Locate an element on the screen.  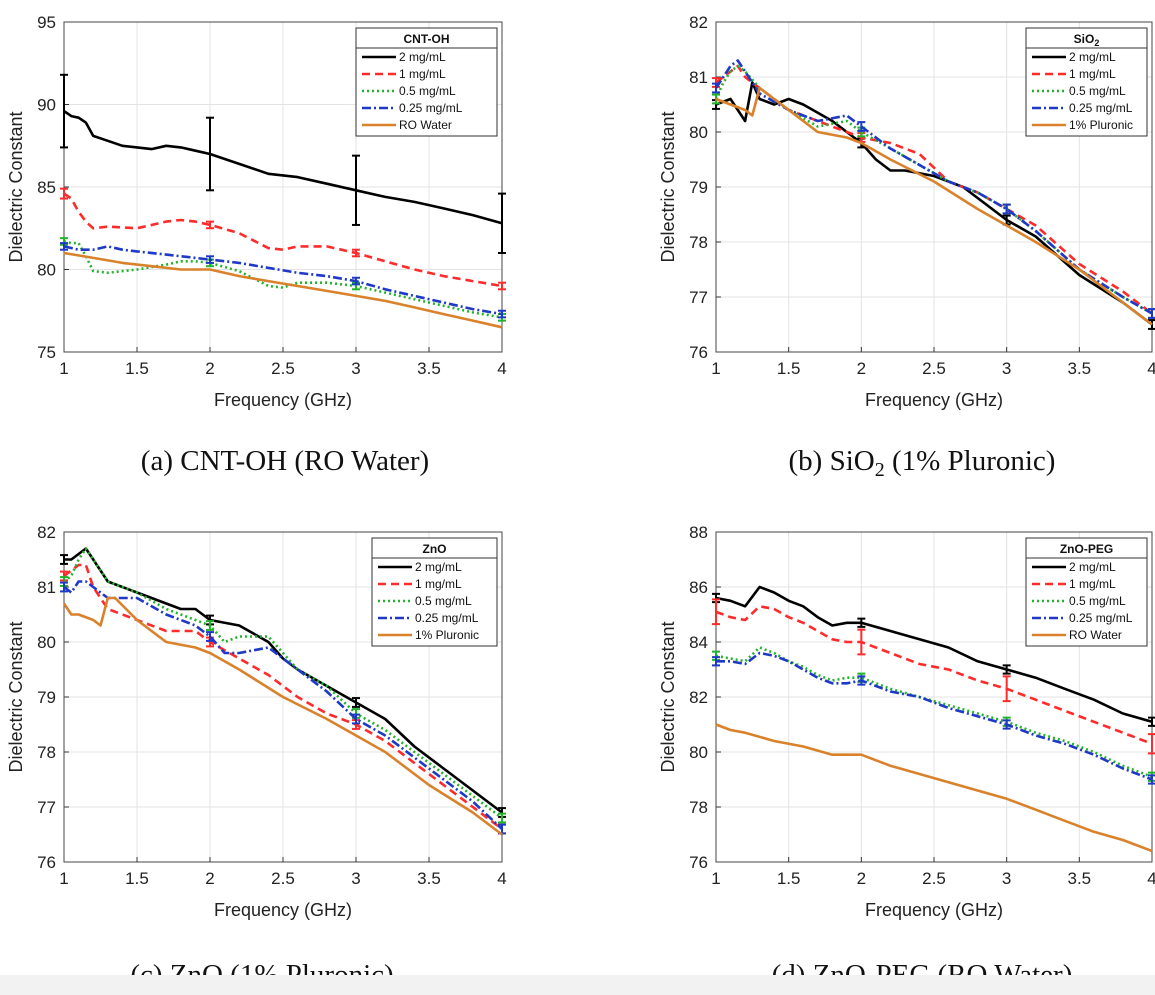
y-tick-label: 79 is located at coordinates (46, 697).